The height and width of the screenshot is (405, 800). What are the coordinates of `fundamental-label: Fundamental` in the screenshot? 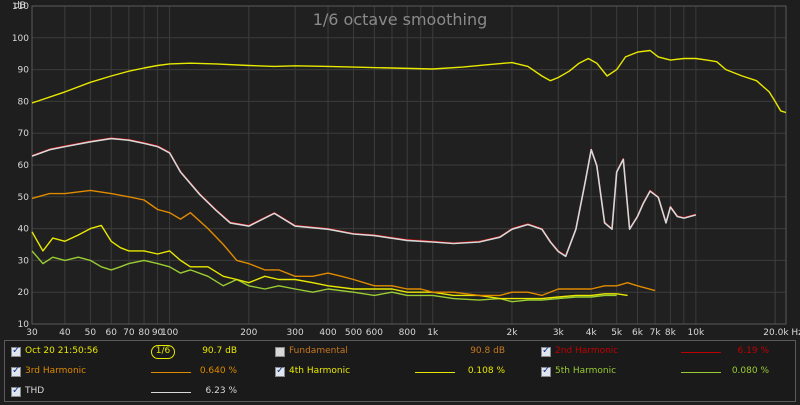 It's located at (318, 351).